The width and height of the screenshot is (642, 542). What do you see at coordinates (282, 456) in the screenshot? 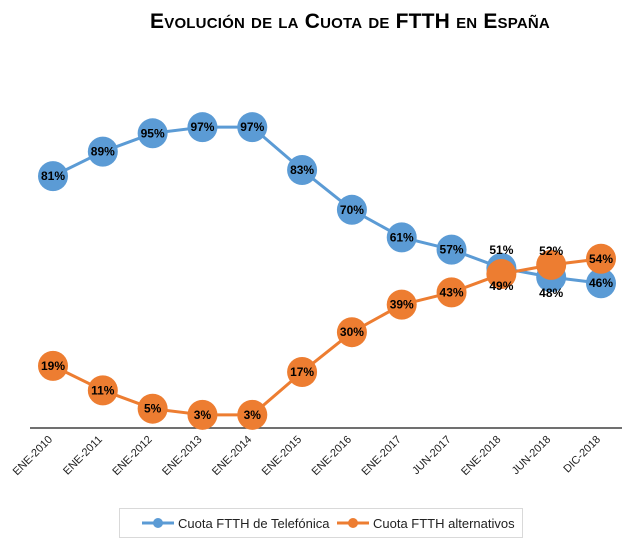
I see `x-tick-label: ENE-2015` at bounding box center [282, 456].